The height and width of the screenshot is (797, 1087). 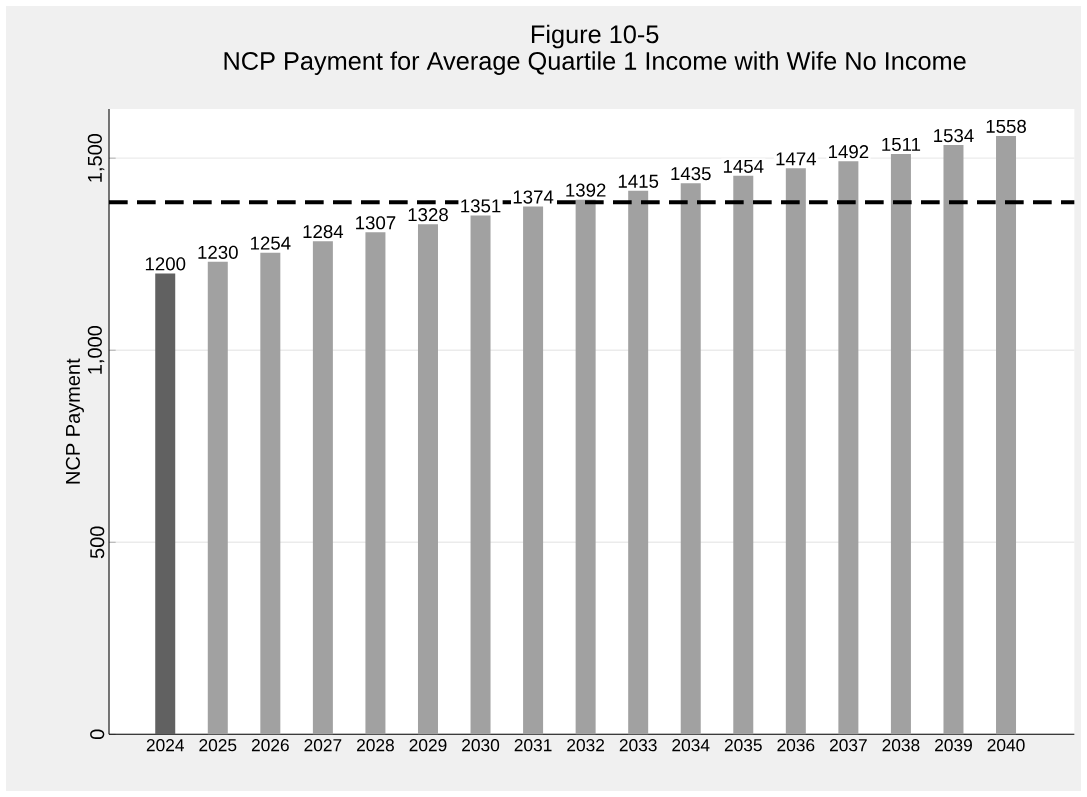 What do you see at coordinates (481, 745) in the screenshot?
I see `x-tick-label: 2030` at bounding box center [481, 745].